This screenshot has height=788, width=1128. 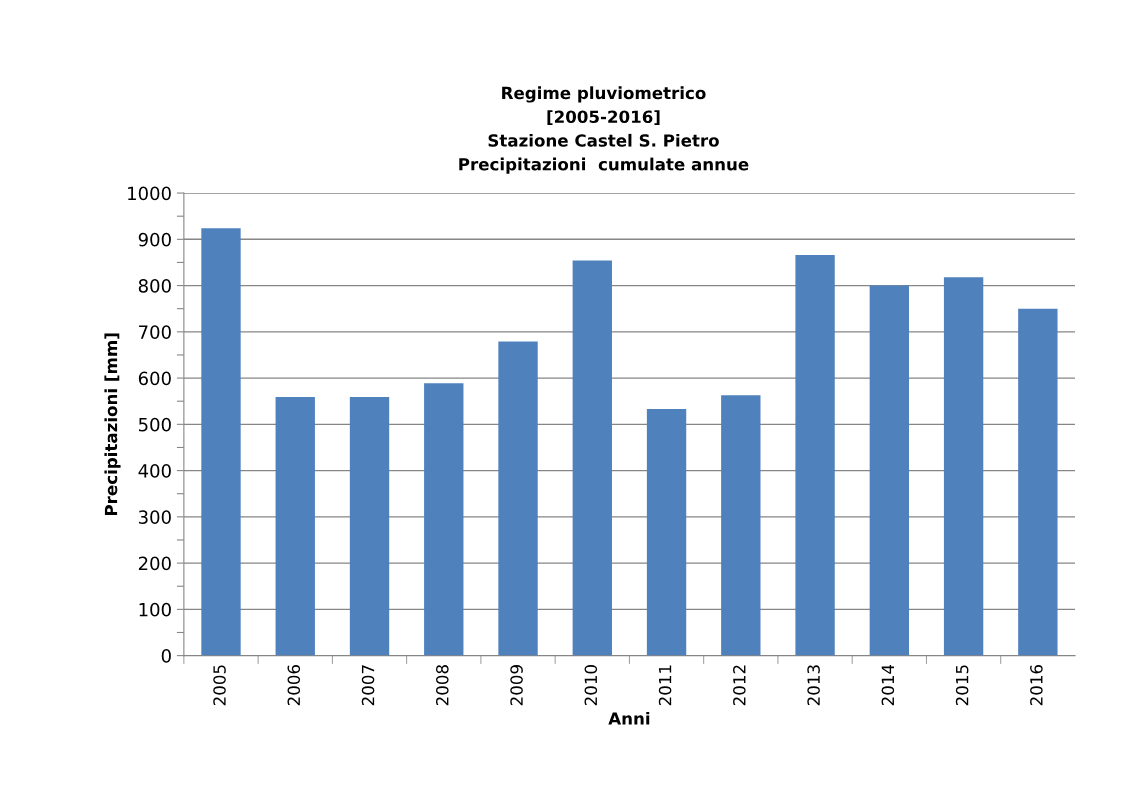 I want to click on y-tick-label: 700, so click(x=155, y=332).